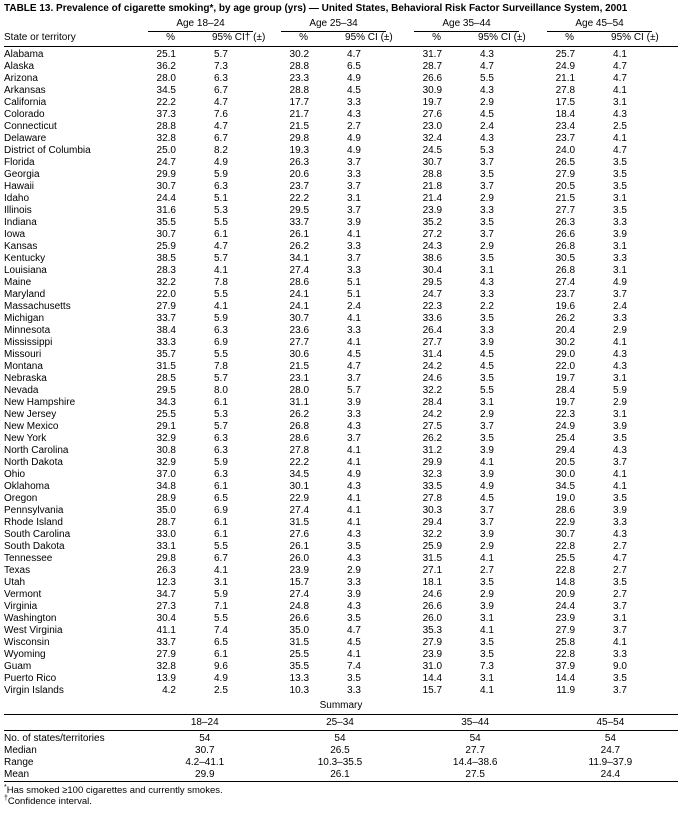  Describe the element at coordinates (299, 438) in the screenshot. I see `percent-value-cell: 28.6` at that location.